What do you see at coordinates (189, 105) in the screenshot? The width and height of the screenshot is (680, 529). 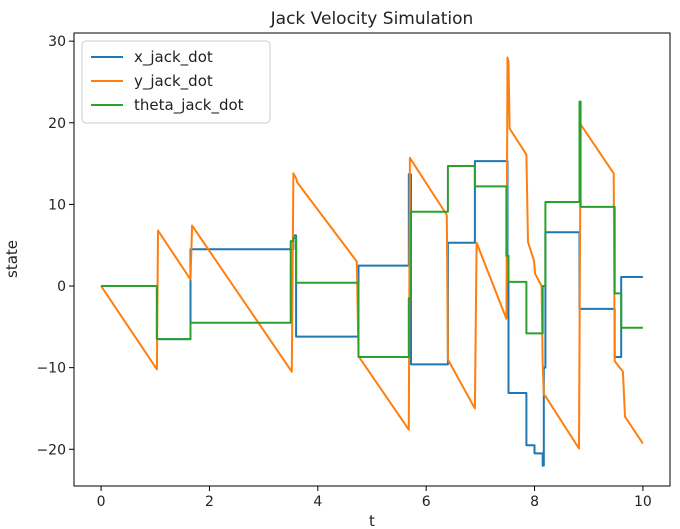 I see `legend-label: theta_jack_dot` at bounding box center [189, 105].